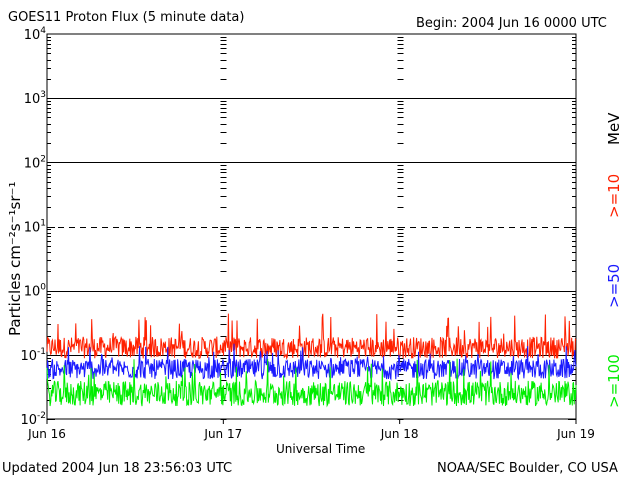 The image size is (640, 480). Describe the element at coordinates (614, 195) in the screenshot. I see `legend-series-1: >=10` at that location.